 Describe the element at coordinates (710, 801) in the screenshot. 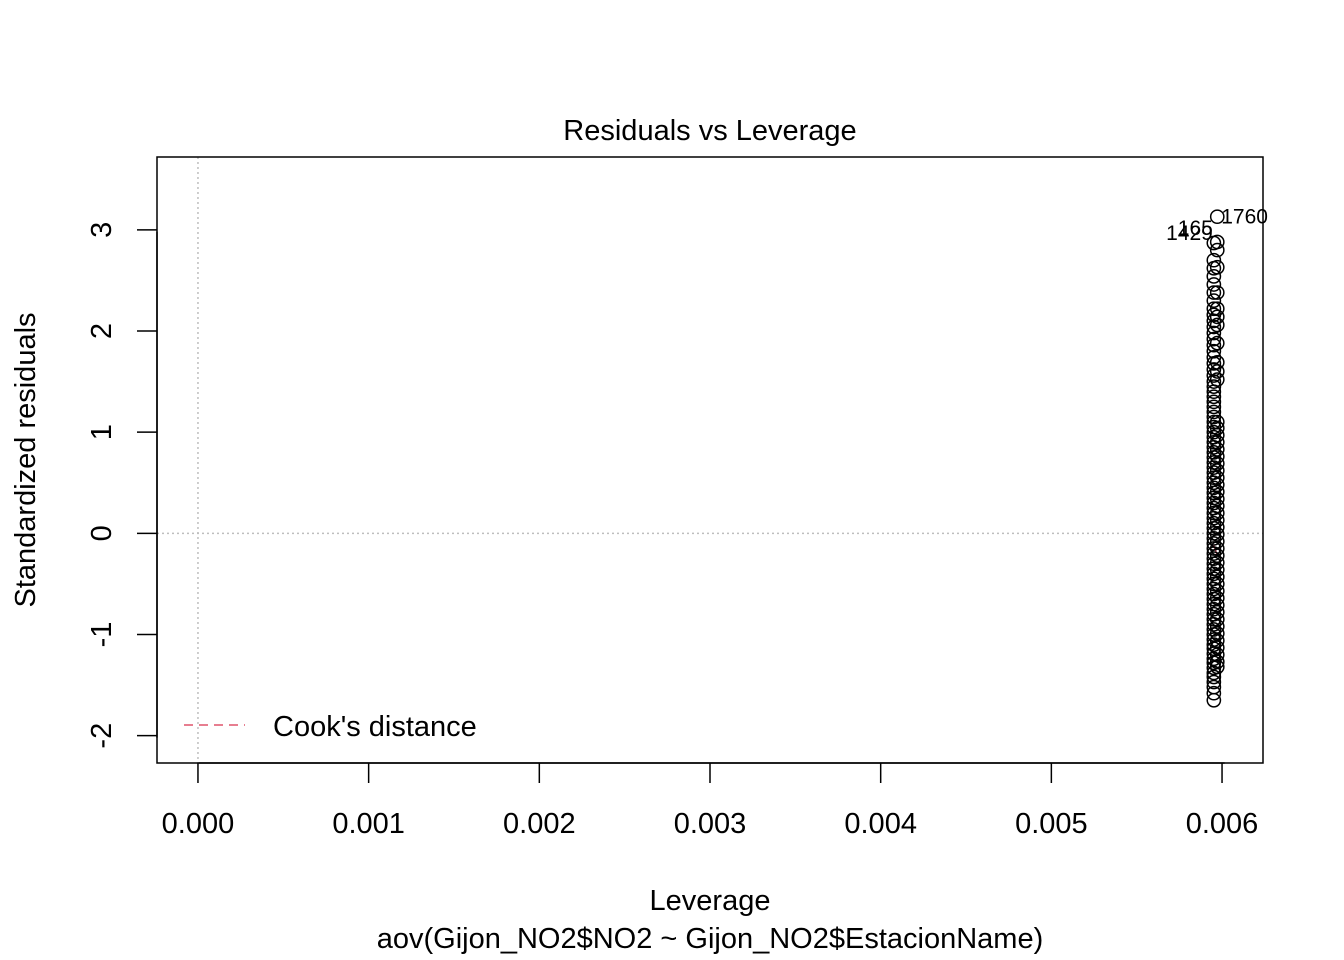

I see `x-axis: 0.000 0.001 0.002 0.003 0.004 0.005 0.006` at that location.